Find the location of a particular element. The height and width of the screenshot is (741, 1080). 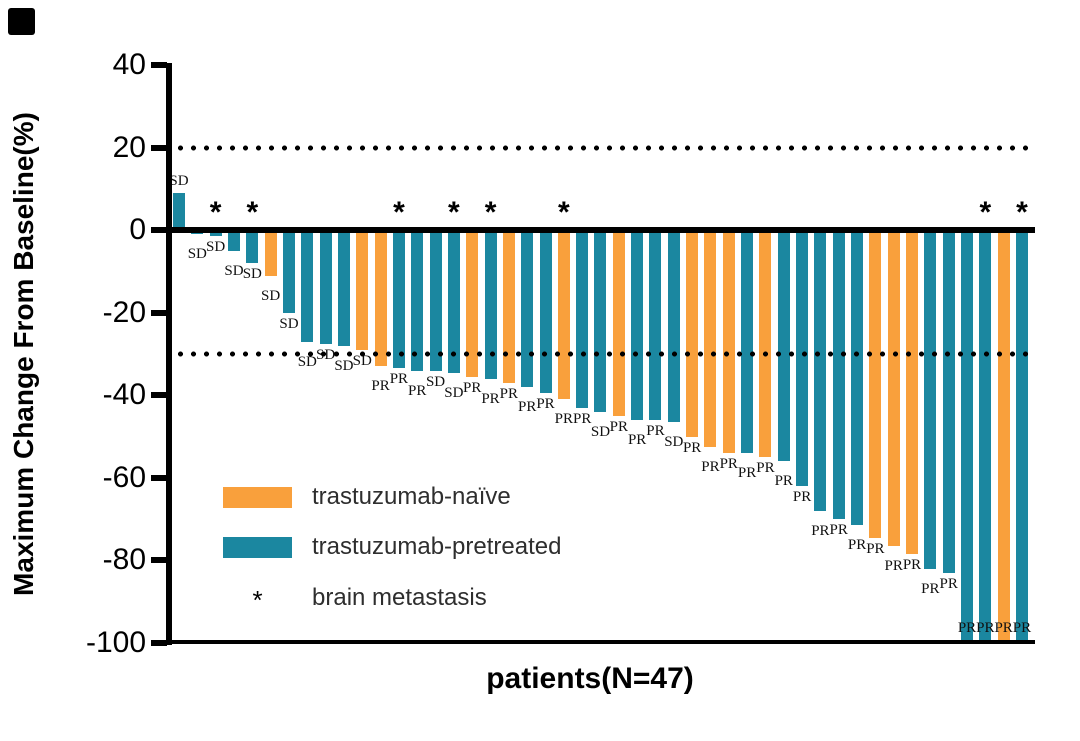

response-label-patient-33: PR is located at coordinates (765, 468).